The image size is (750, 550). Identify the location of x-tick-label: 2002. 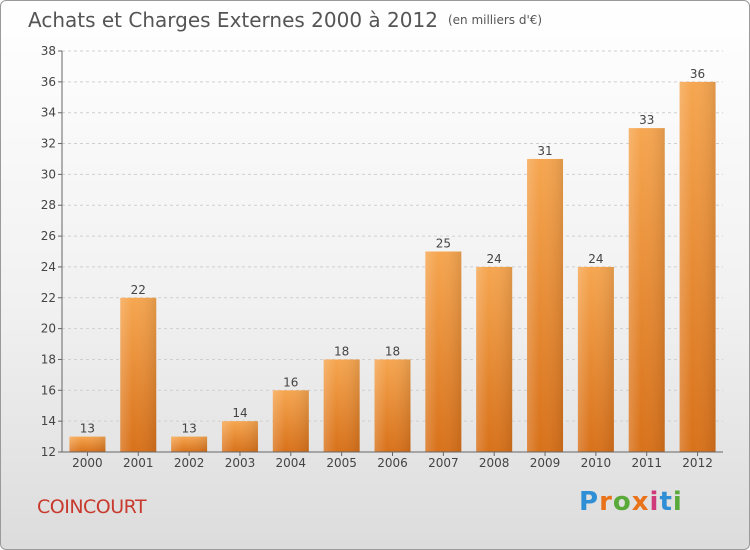
(189, 463).